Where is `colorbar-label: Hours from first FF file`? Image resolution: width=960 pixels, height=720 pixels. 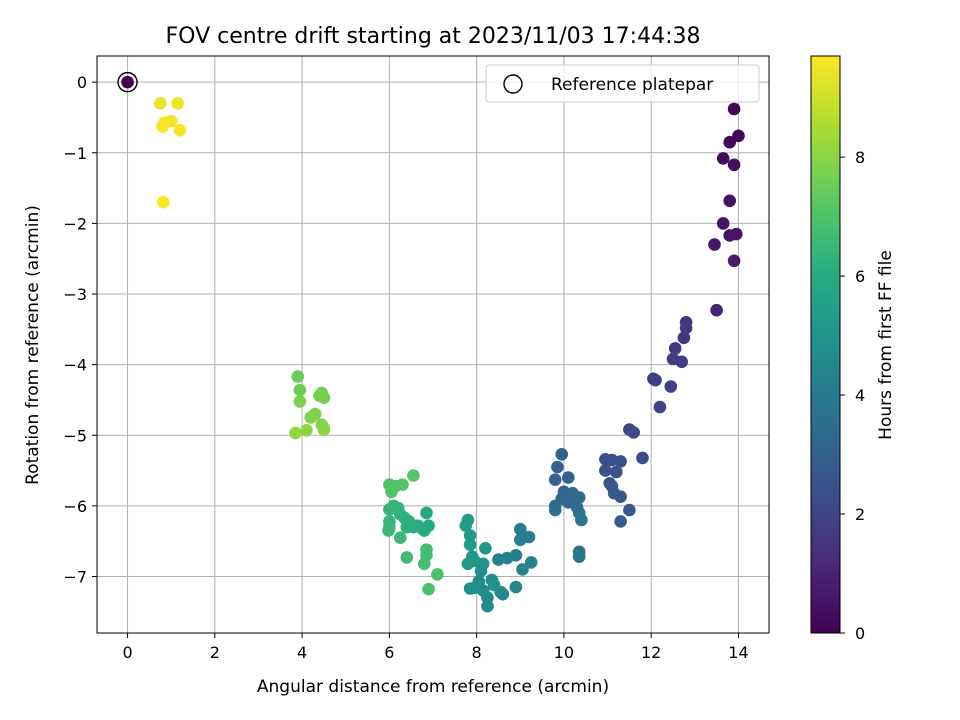
colorbar-label: Hours from first FF file is located at coordinates (886, 345).